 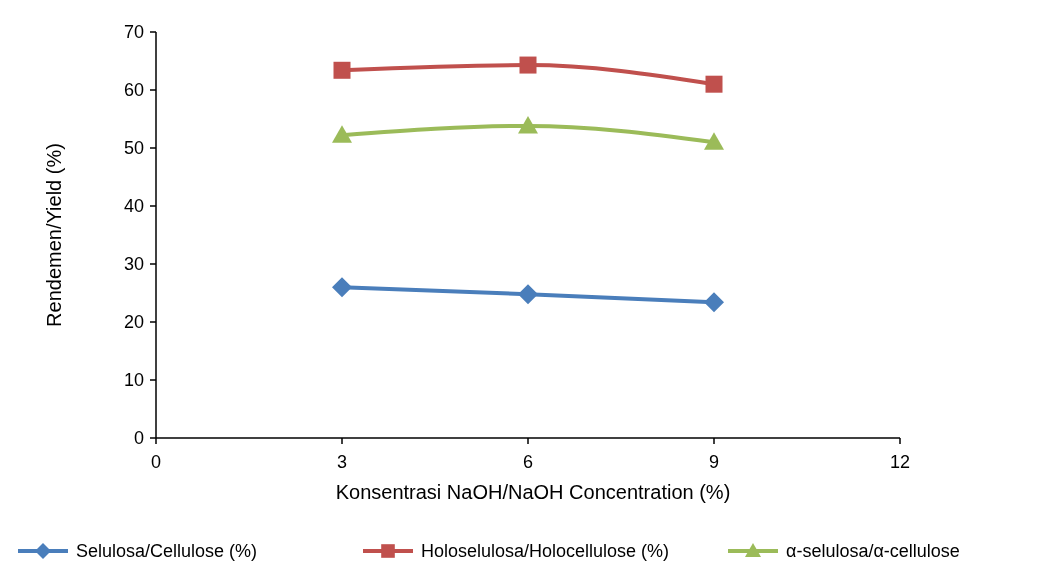 I want to click on x-axis-title: Konsentrasi NaOH/NaOH Concentration (%), so click(x=533, y=492).